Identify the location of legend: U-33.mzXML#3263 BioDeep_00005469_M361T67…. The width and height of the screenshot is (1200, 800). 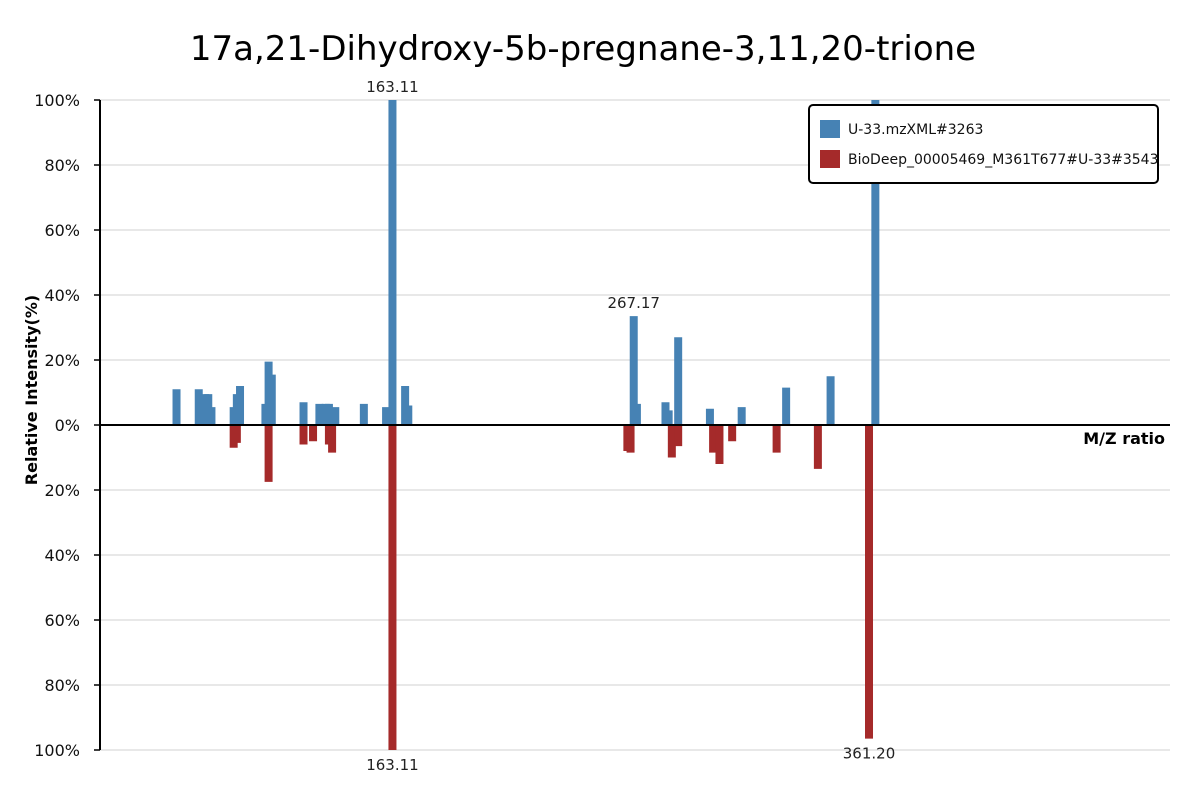
(983, 144).